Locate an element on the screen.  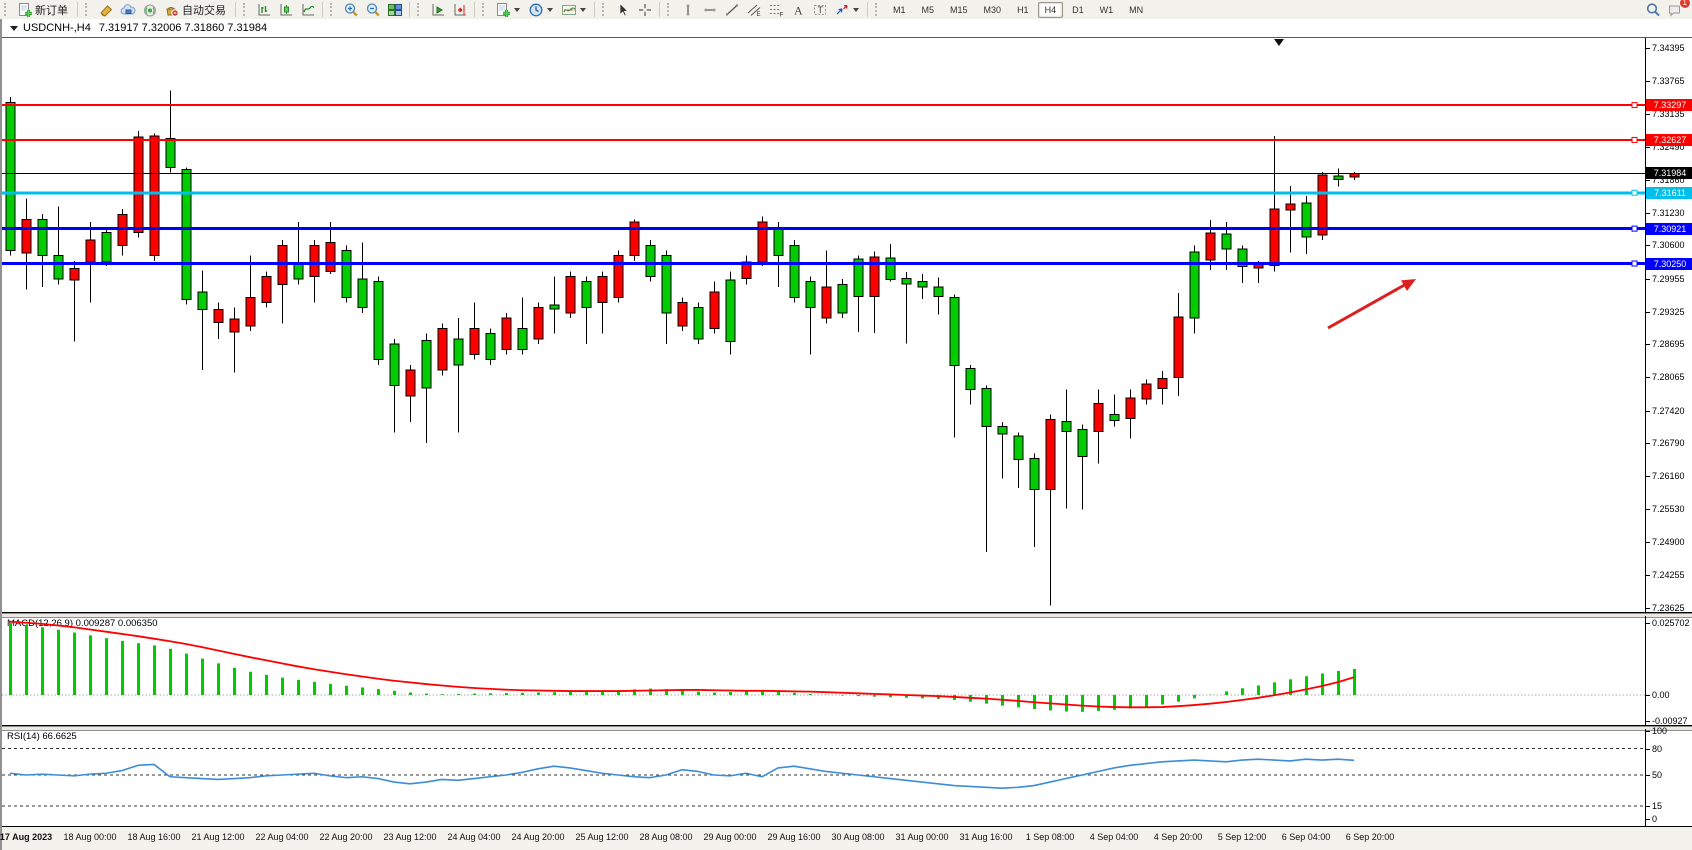
macd-canvas is located at coordinates (847, 671).